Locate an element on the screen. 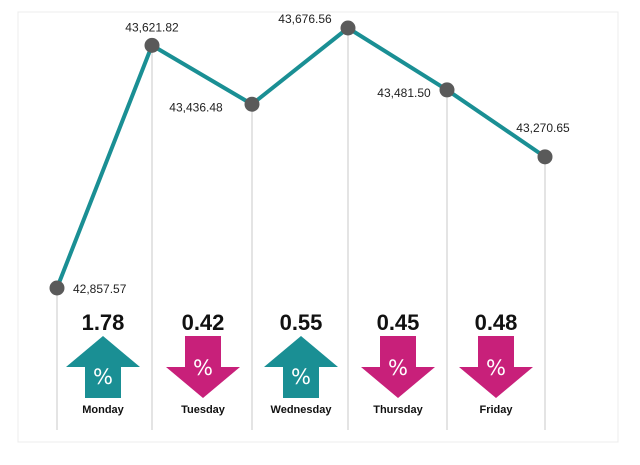 Image resolution: width=640 pixels, height=465 pixels. day-label: Thursday is located at coordinates (398, 410).